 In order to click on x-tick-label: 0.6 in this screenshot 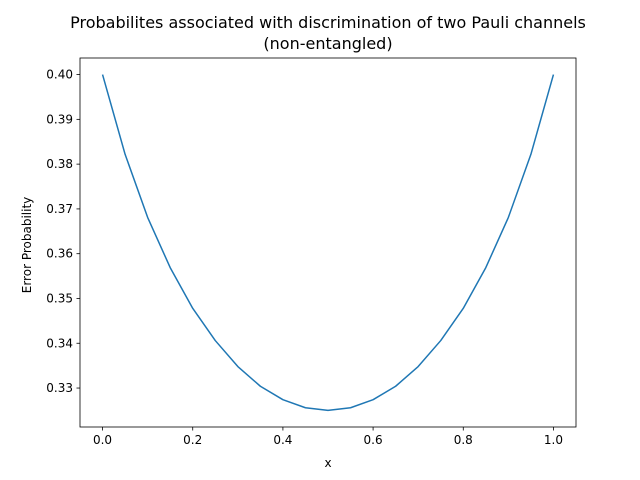, I will do `click(373, 440)`.